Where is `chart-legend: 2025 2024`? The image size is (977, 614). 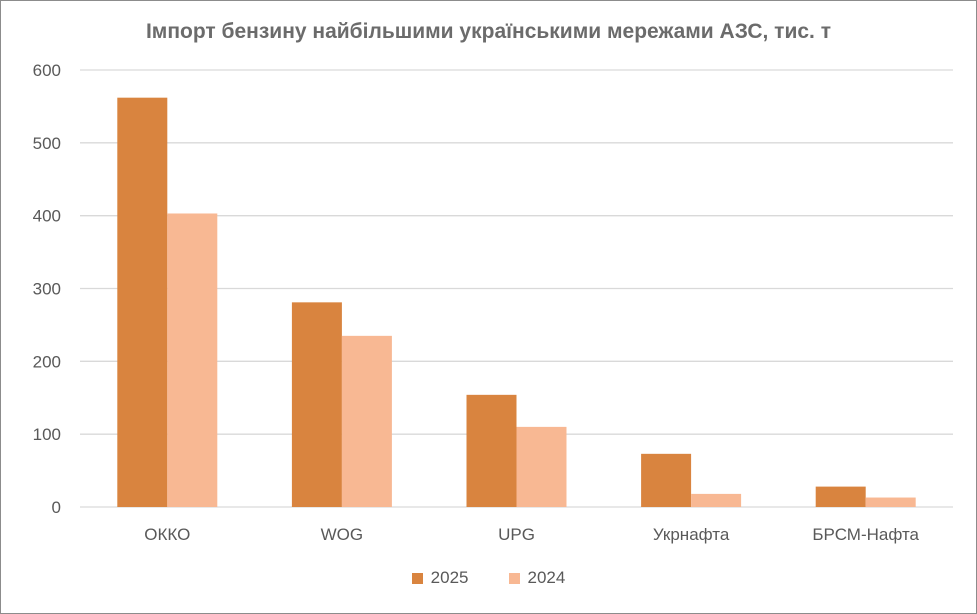 chart-legend: 2025 2024 is located at coordinates (488, 578).